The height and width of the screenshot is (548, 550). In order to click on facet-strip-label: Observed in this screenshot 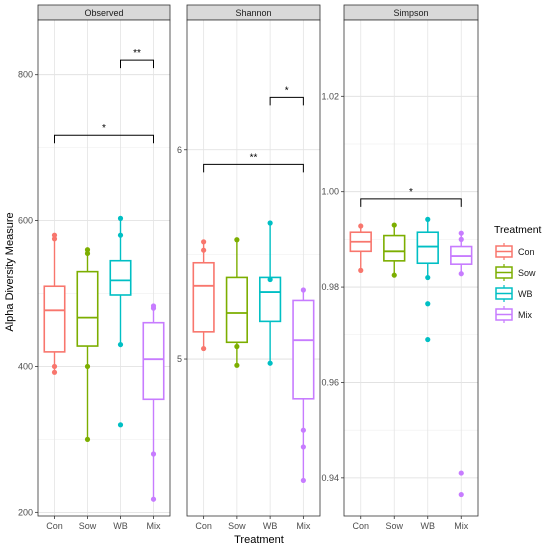, I will do `click(103, 13)`.